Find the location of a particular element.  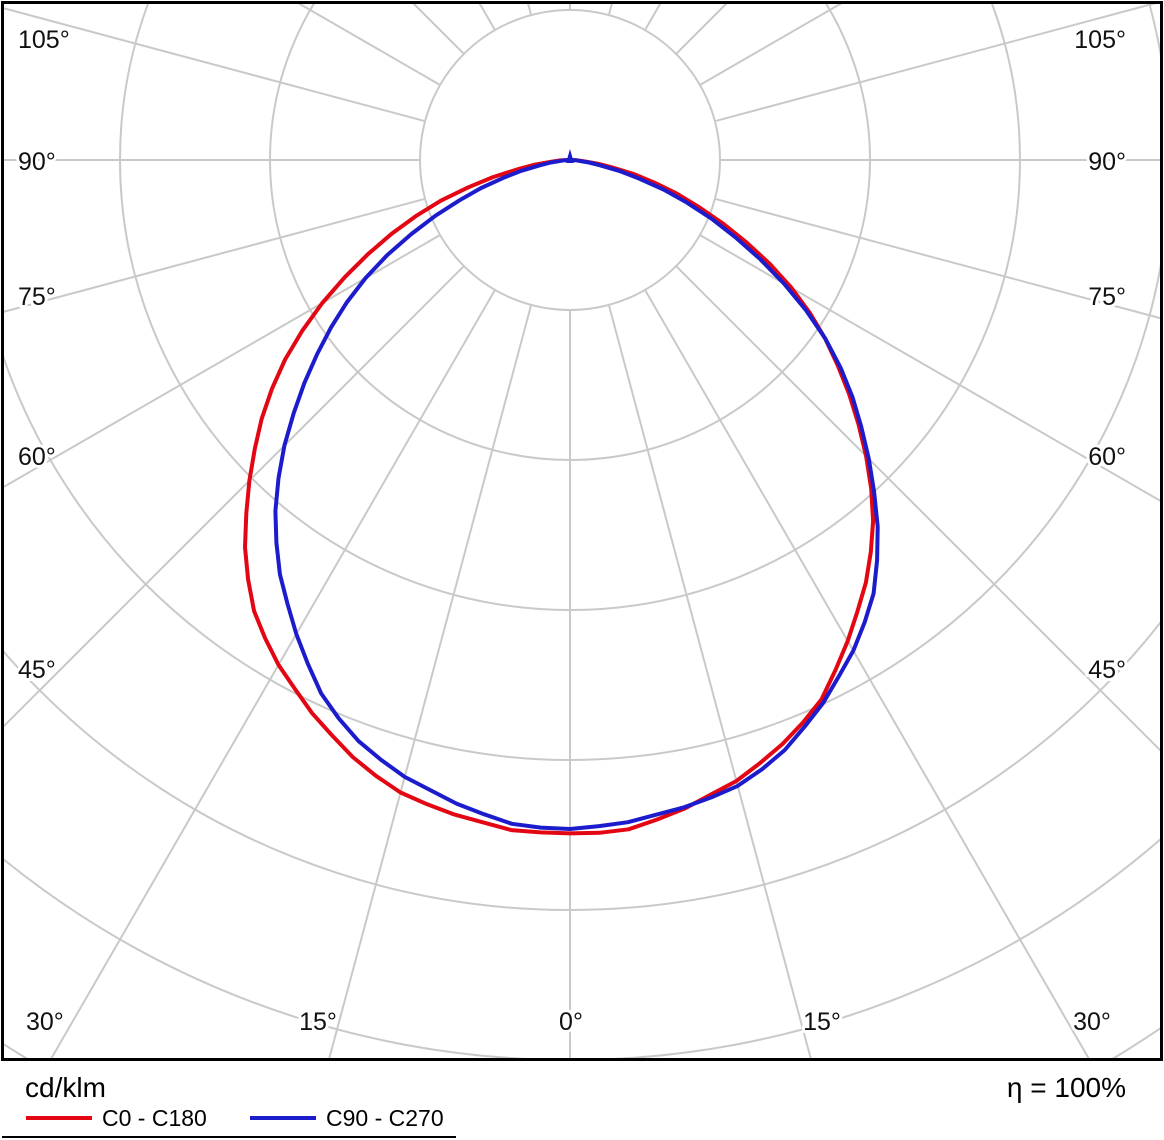

chart-footer: cd/klm η = 100% C0 - C180 C90 - C270 is located at coordinates (564, 1105).